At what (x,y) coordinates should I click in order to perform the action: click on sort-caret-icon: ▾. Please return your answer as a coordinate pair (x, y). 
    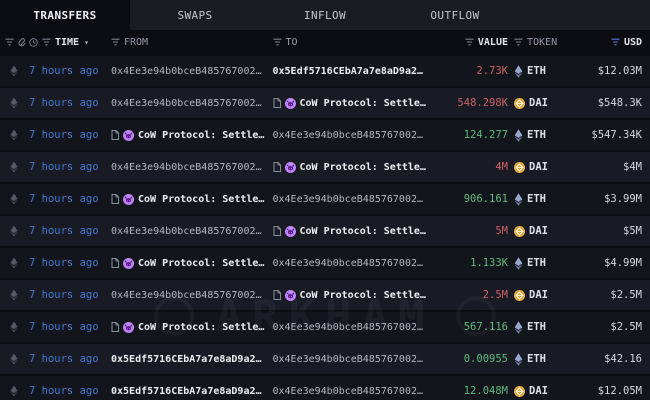
    Looking at the image, I should click on (86, 42).